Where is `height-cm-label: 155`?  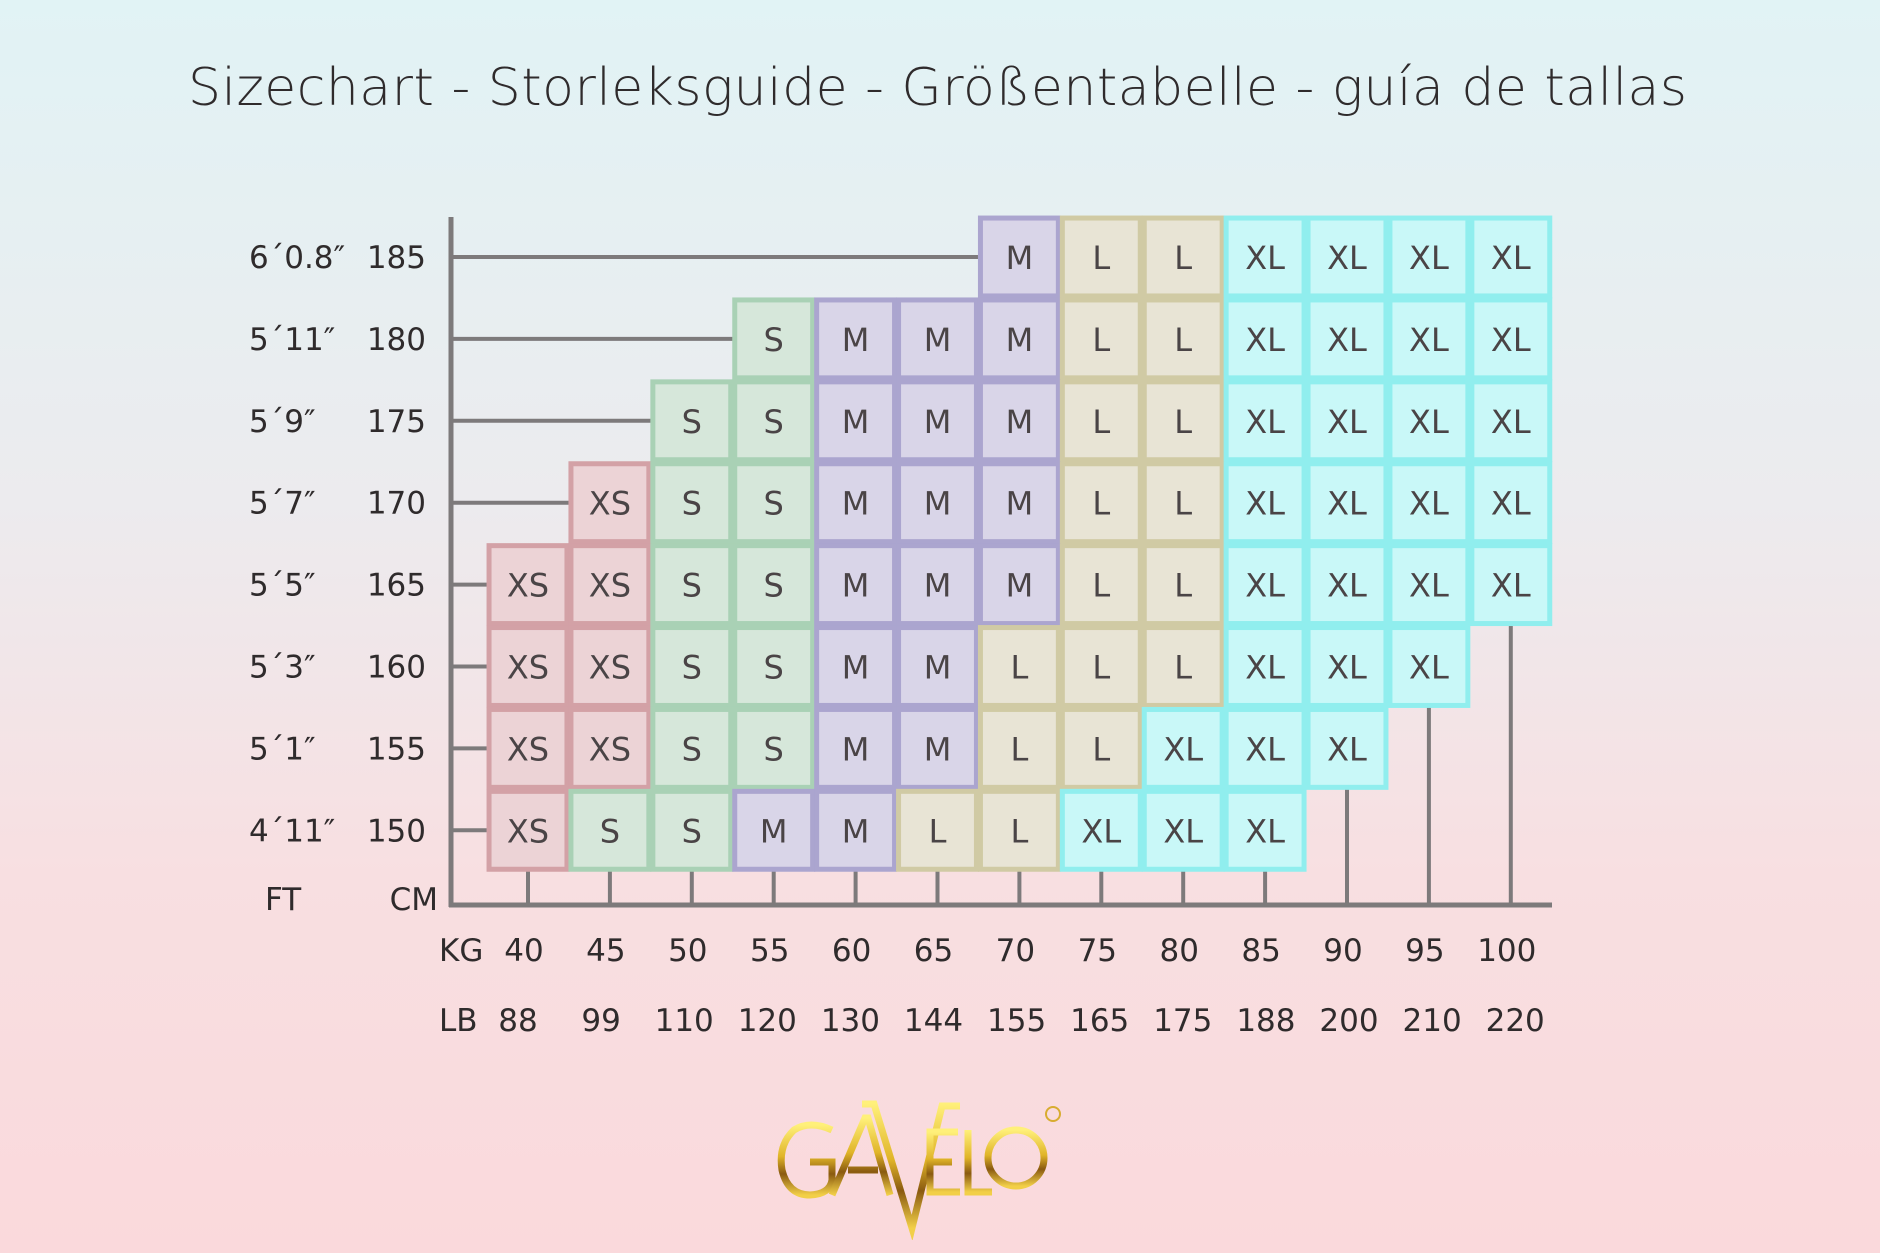 height-cm-label: 155 is located at coordinates (396, 749).